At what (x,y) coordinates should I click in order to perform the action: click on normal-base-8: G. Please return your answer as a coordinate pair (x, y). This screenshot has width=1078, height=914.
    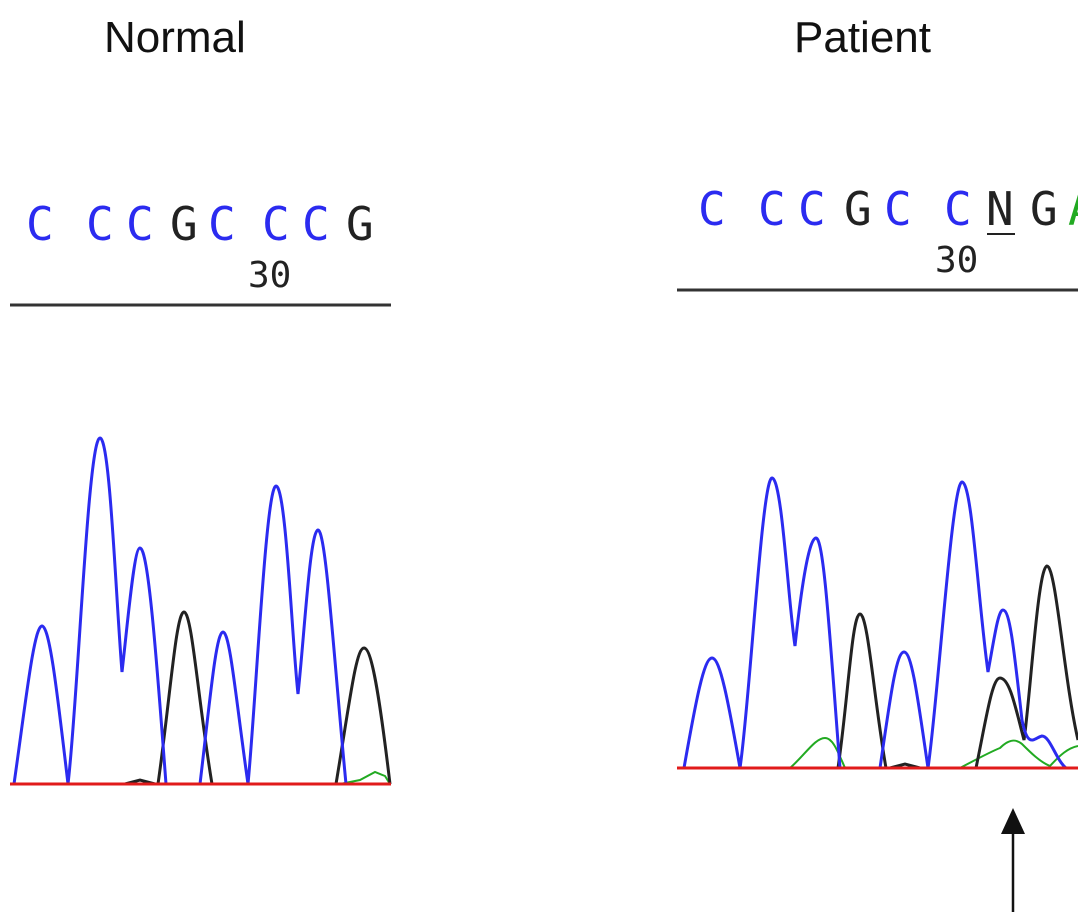
    Looking at the image, I should click on (360, 224).